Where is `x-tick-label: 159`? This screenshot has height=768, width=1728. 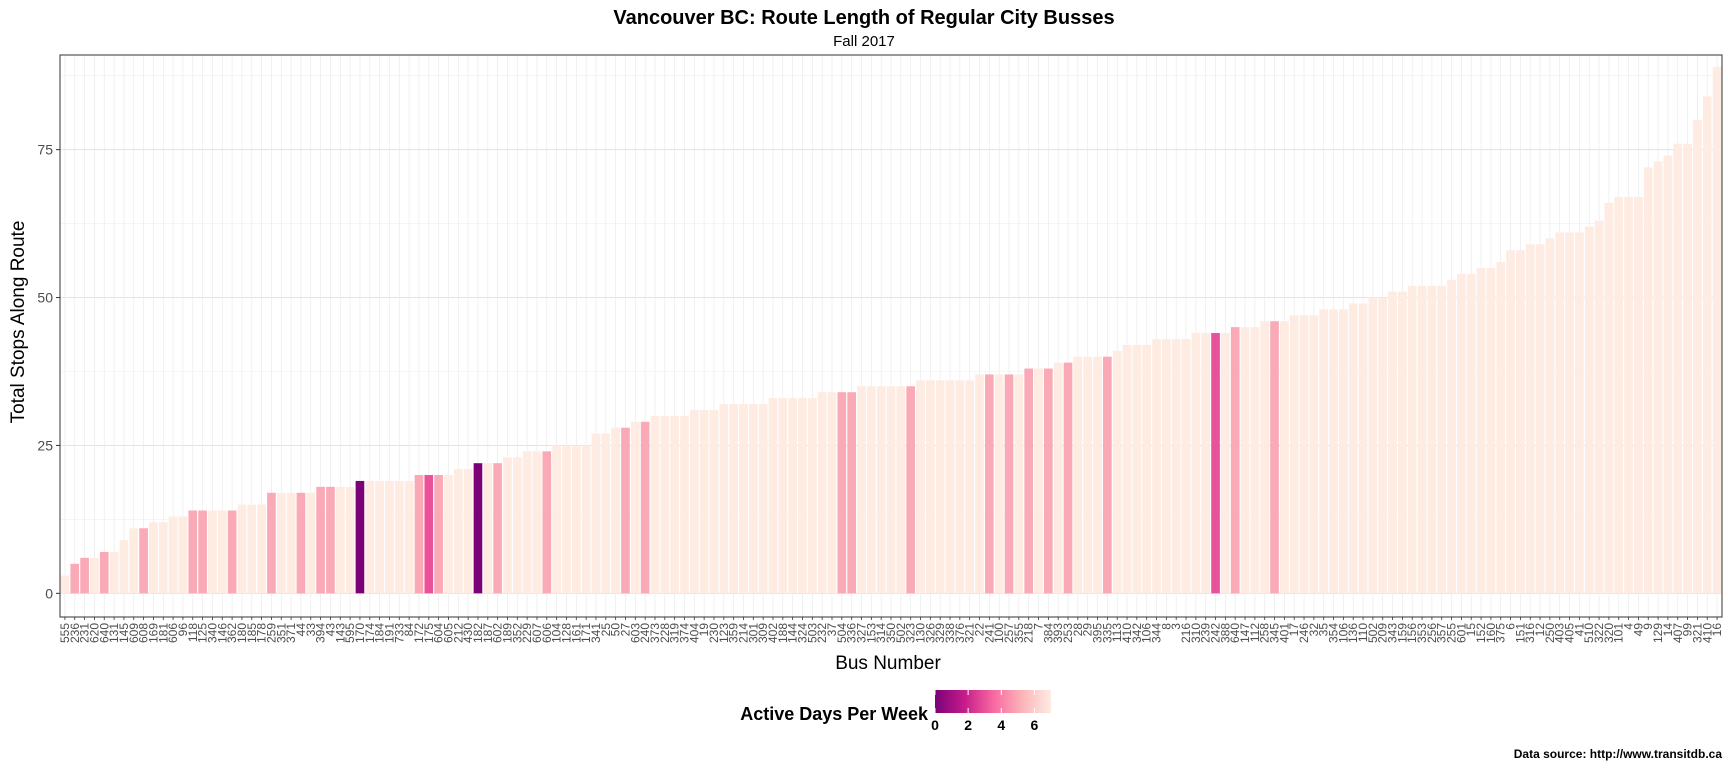 x-tick-label: 159 is located at coordinates (1402, 633).